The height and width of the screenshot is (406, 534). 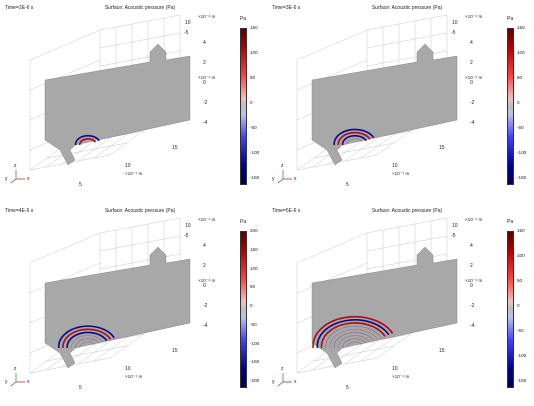 I want to click on time-label: Time=5E-6 s, so click(x=286, y=211).